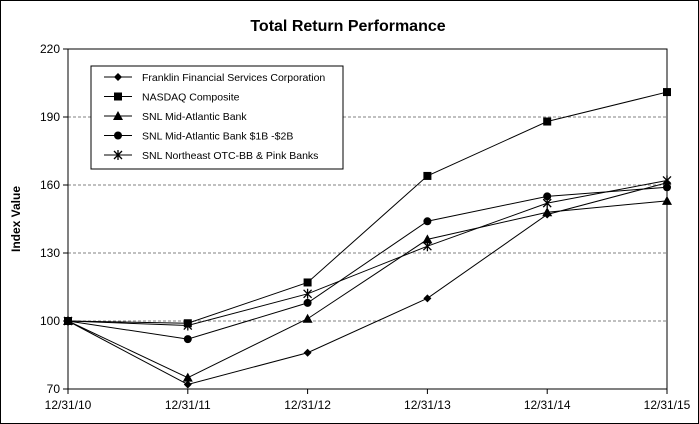  What do you see at coordinates (50, 117) in the screenshot?
I see `y-tick-label: 190` at bounding box center [50, 117].